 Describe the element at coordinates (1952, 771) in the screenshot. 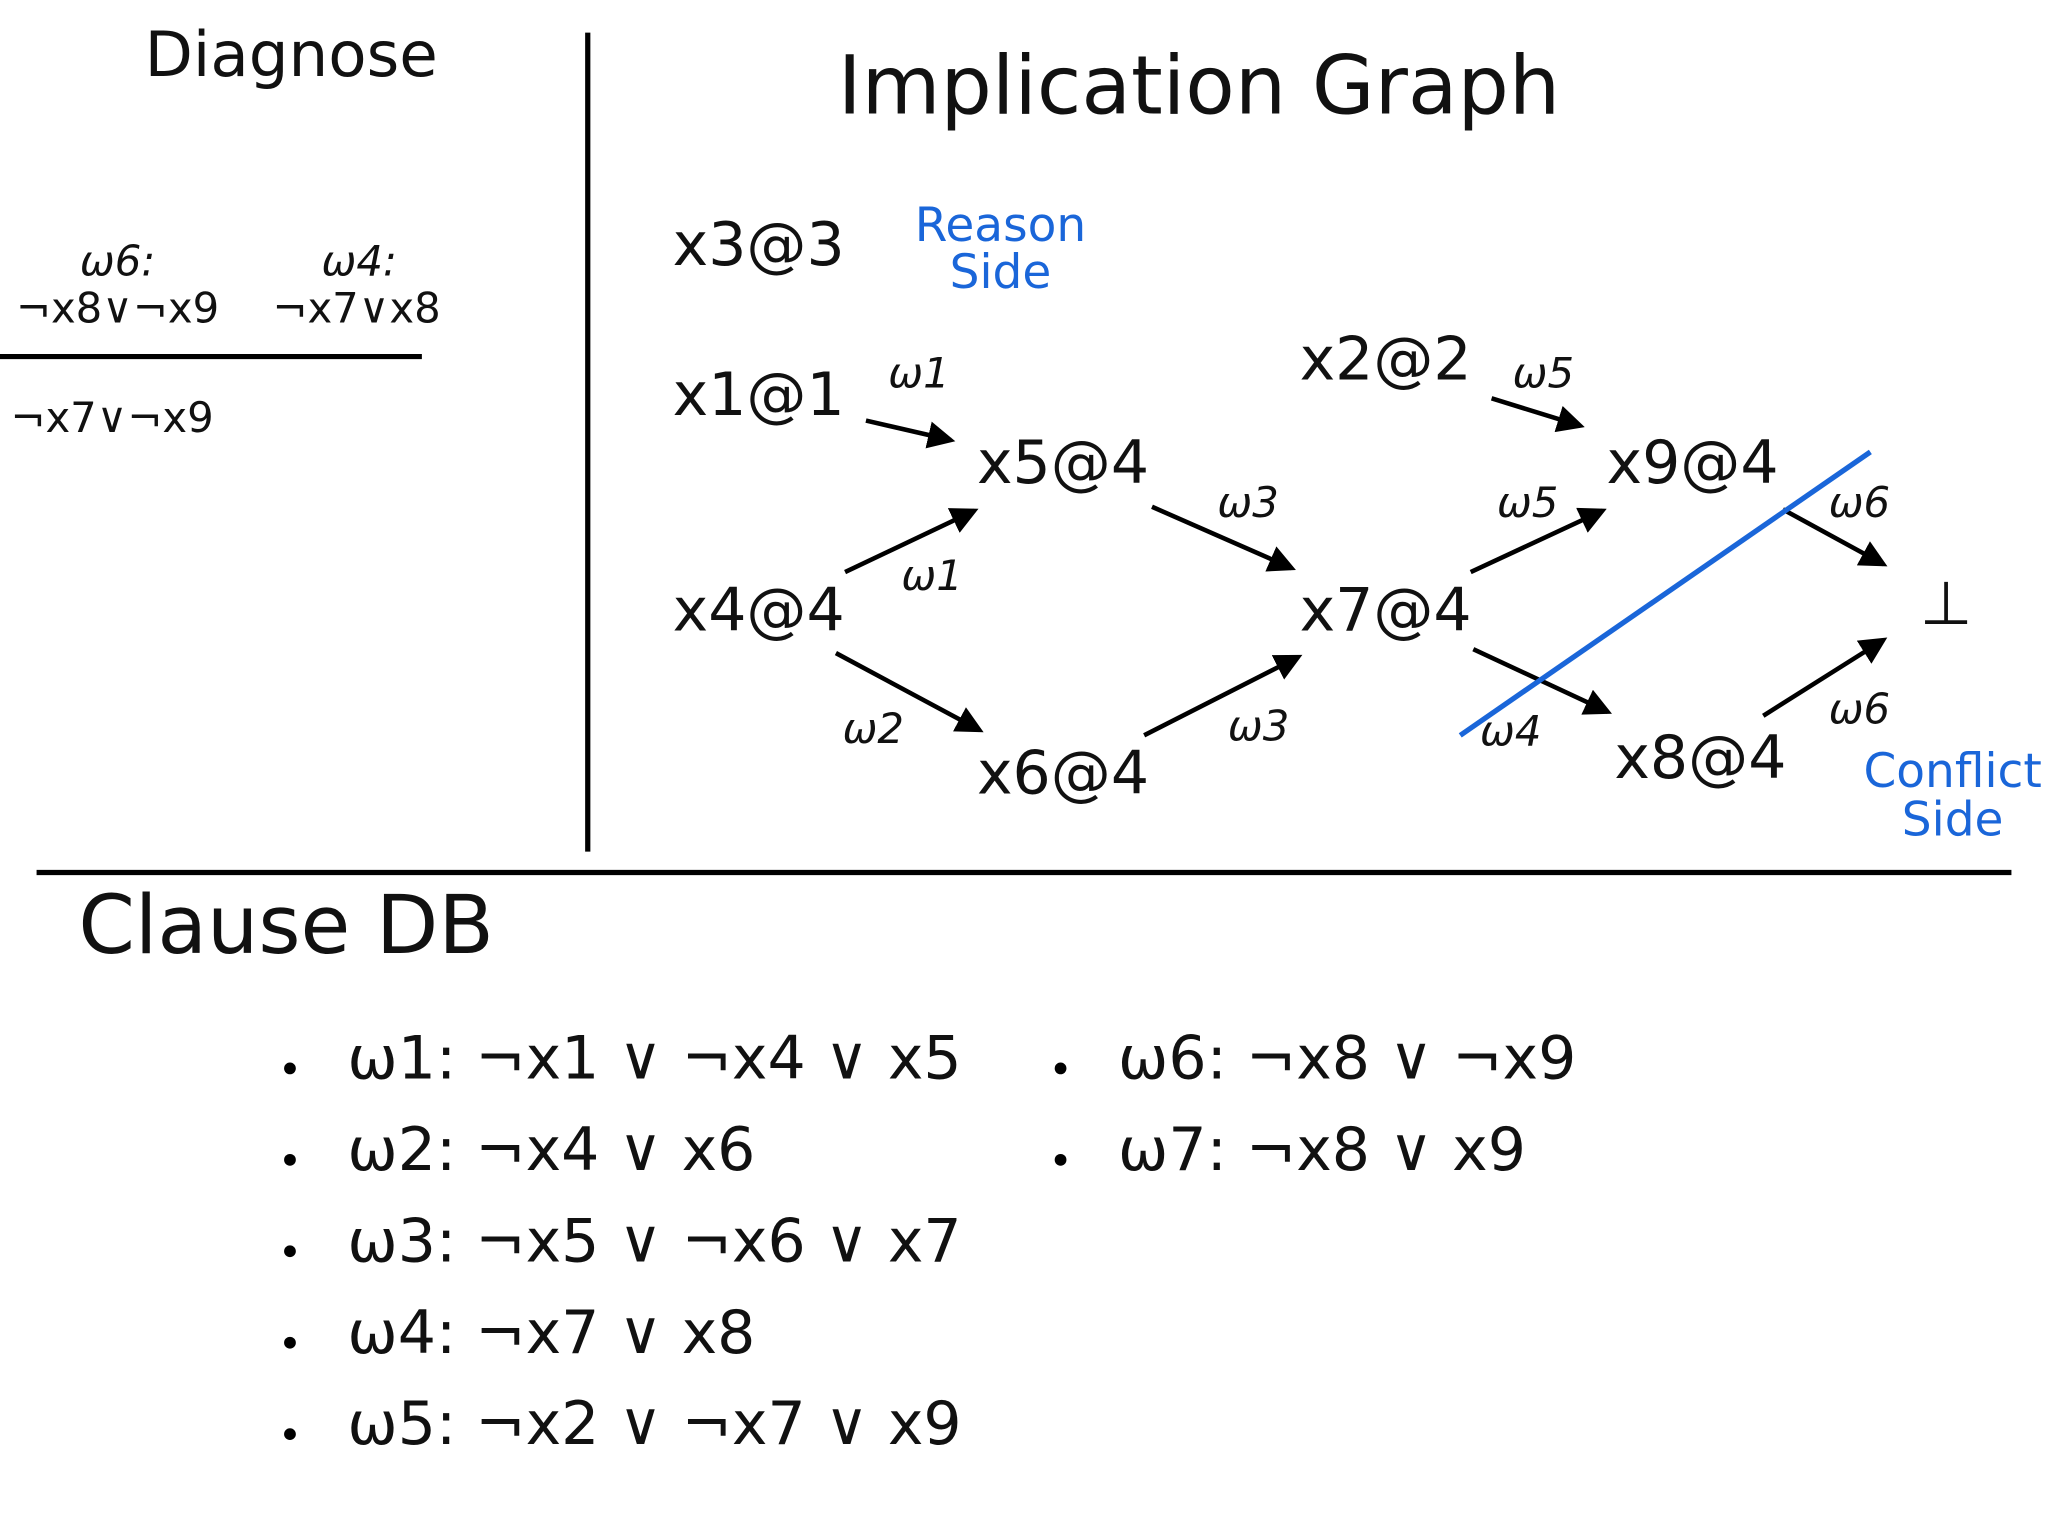

I see `conflict-side-label: Conflict` at that location.